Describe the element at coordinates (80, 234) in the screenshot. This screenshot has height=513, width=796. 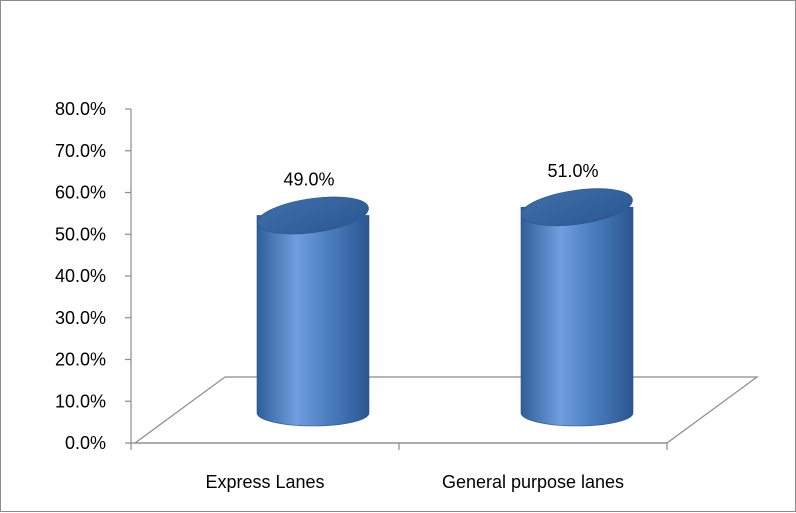
I see `y-tick-label: 50.0%` at that location.